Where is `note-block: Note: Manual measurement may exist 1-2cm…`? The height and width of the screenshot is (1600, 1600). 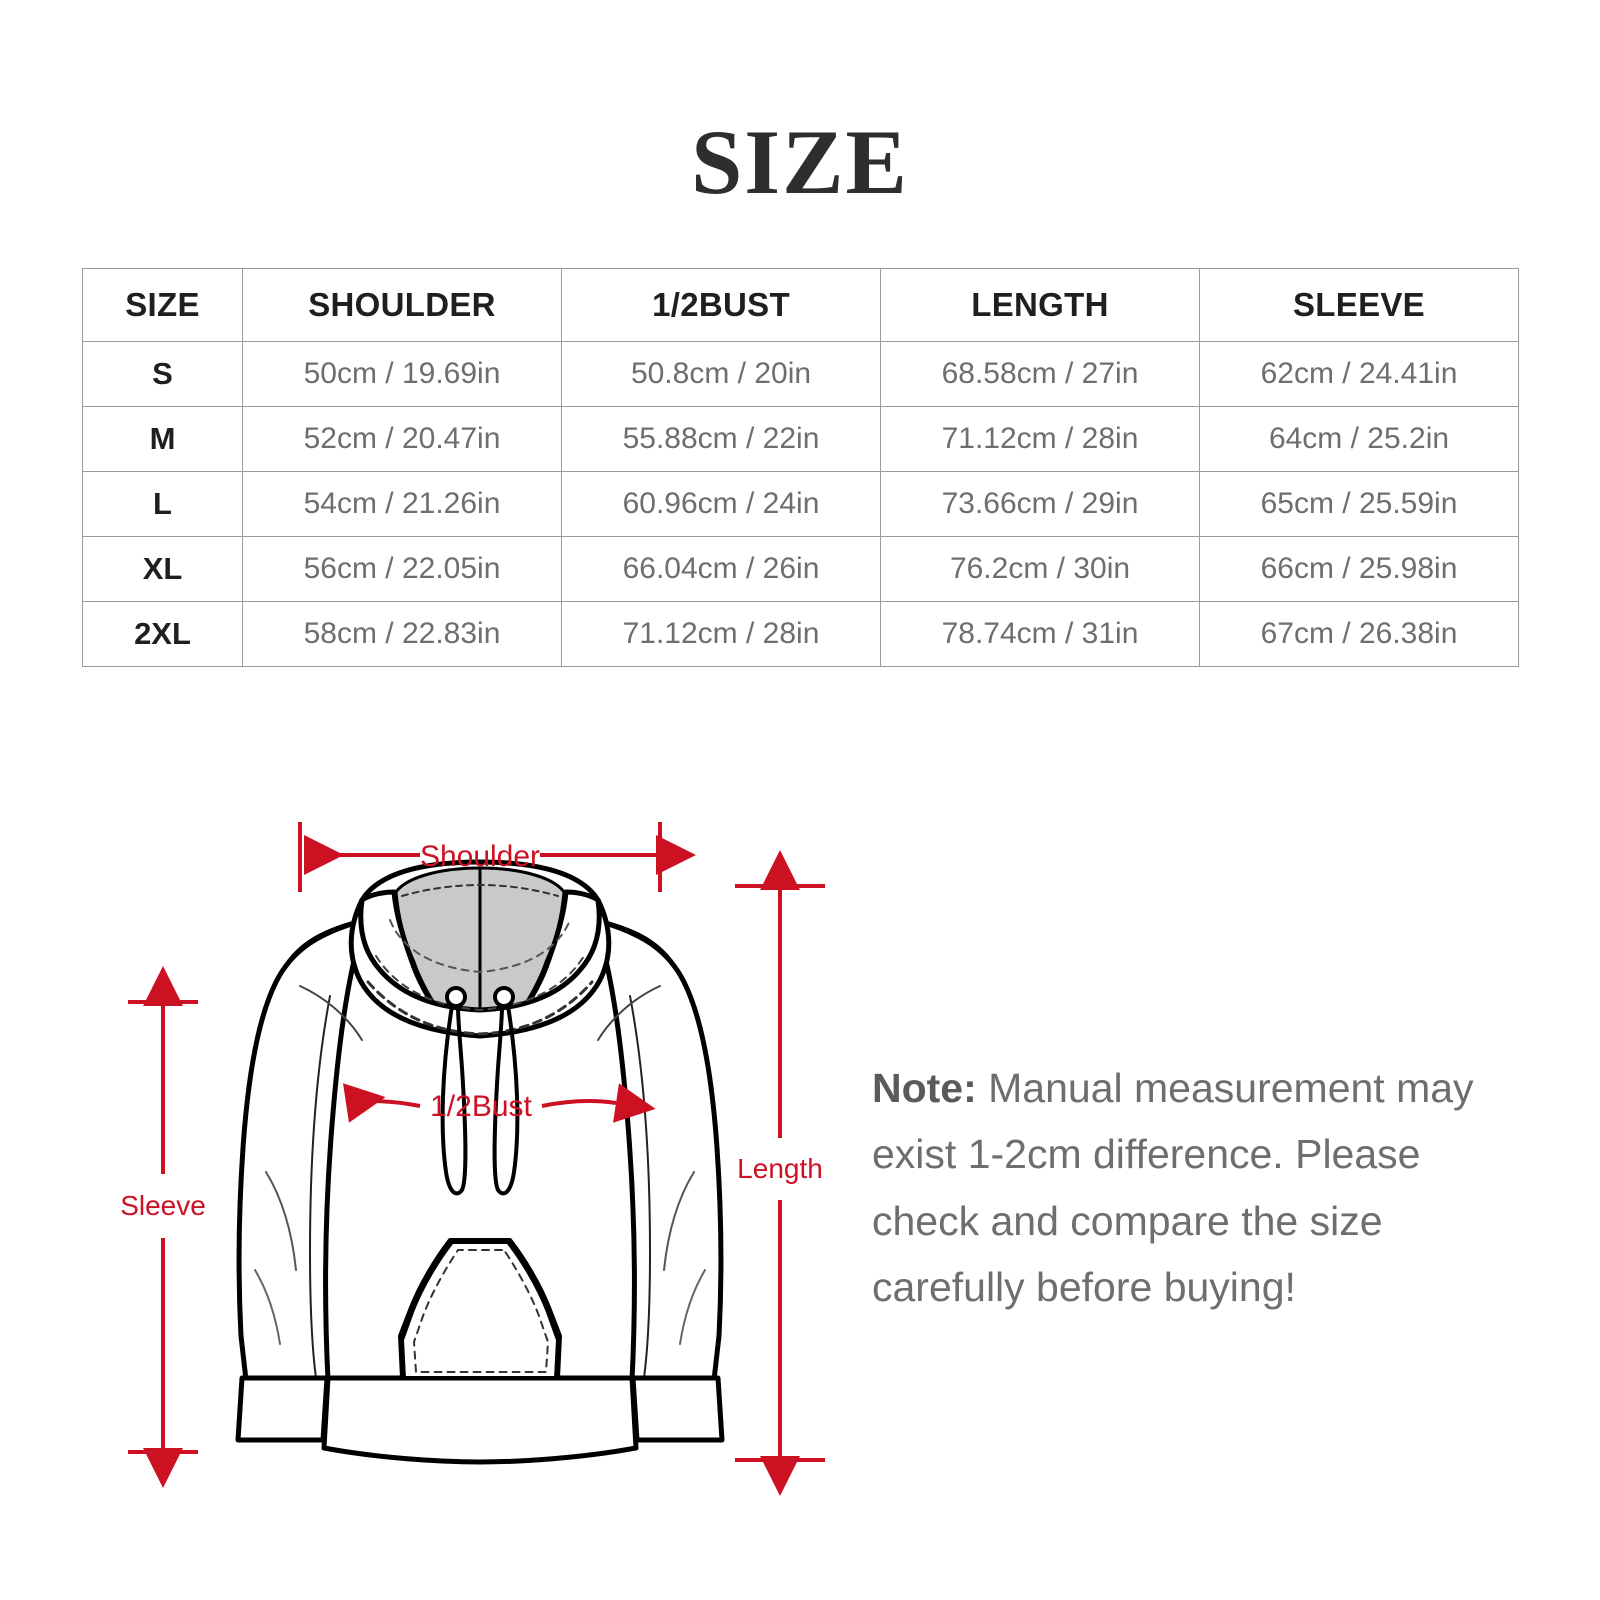
note-block: Note: Manual measurement may exist 1-2cm… is located at coordinates (1182, 1188).